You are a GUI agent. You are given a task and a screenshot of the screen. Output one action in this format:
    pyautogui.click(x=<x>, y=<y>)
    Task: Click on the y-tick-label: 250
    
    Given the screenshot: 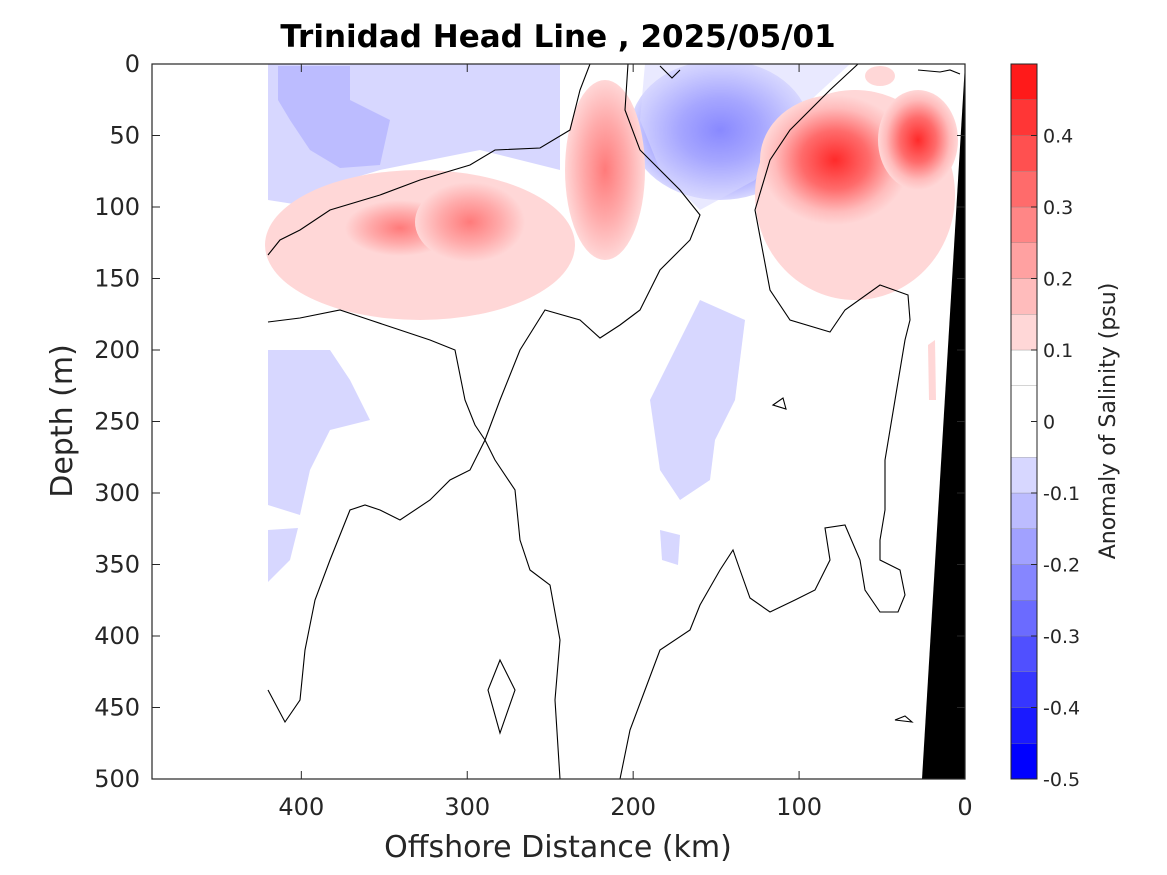 What is the action you would take?
    pyautogui.click(x=117, y=422)
    